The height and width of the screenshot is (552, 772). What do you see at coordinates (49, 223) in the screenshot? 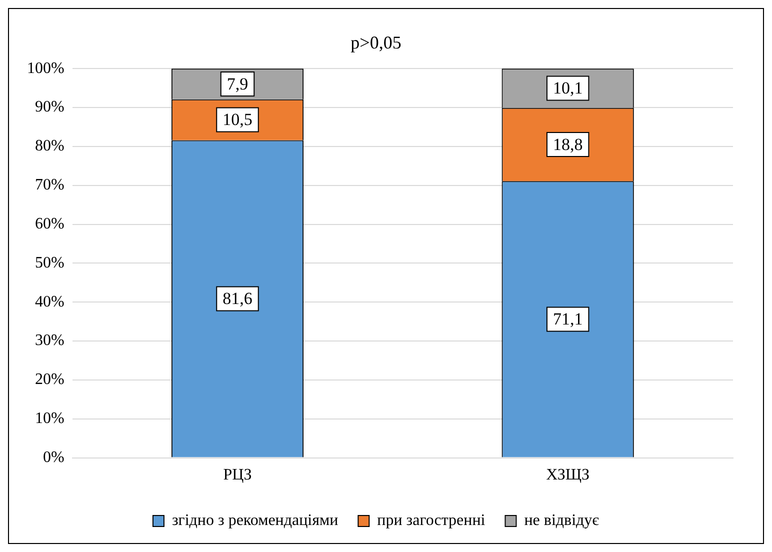
I see `y-tick-label: 60%` at bounding box center [49, 223].